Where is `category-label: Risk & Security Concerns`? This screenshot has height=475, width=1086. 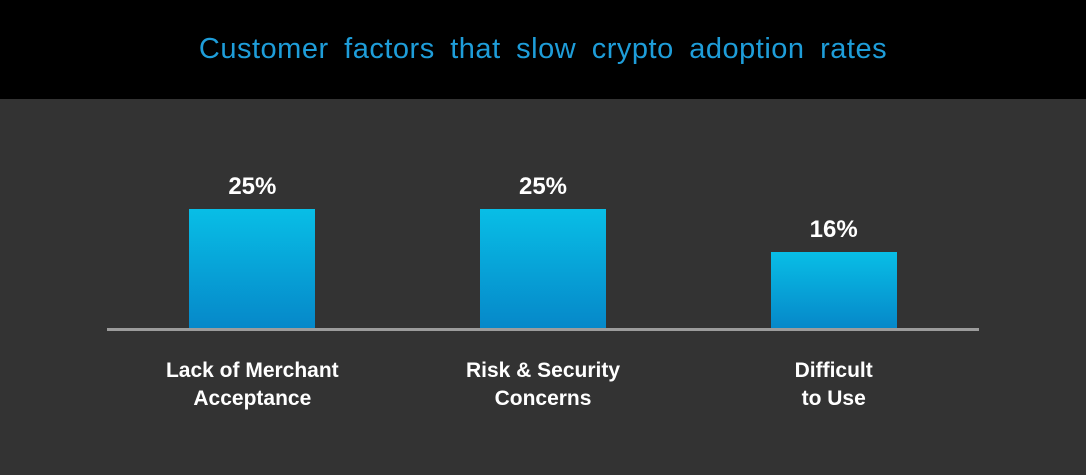
category-label: Risk & Security Concerns is located at coordinates (543, 385).